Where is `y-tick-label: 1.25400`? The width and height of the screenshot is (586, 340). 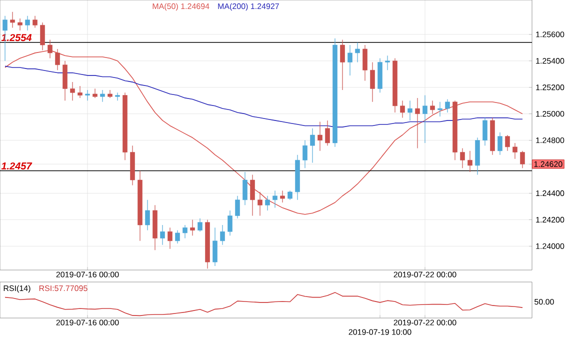
y-tick-label: 1.25400 is located at coordinates (550, 61).